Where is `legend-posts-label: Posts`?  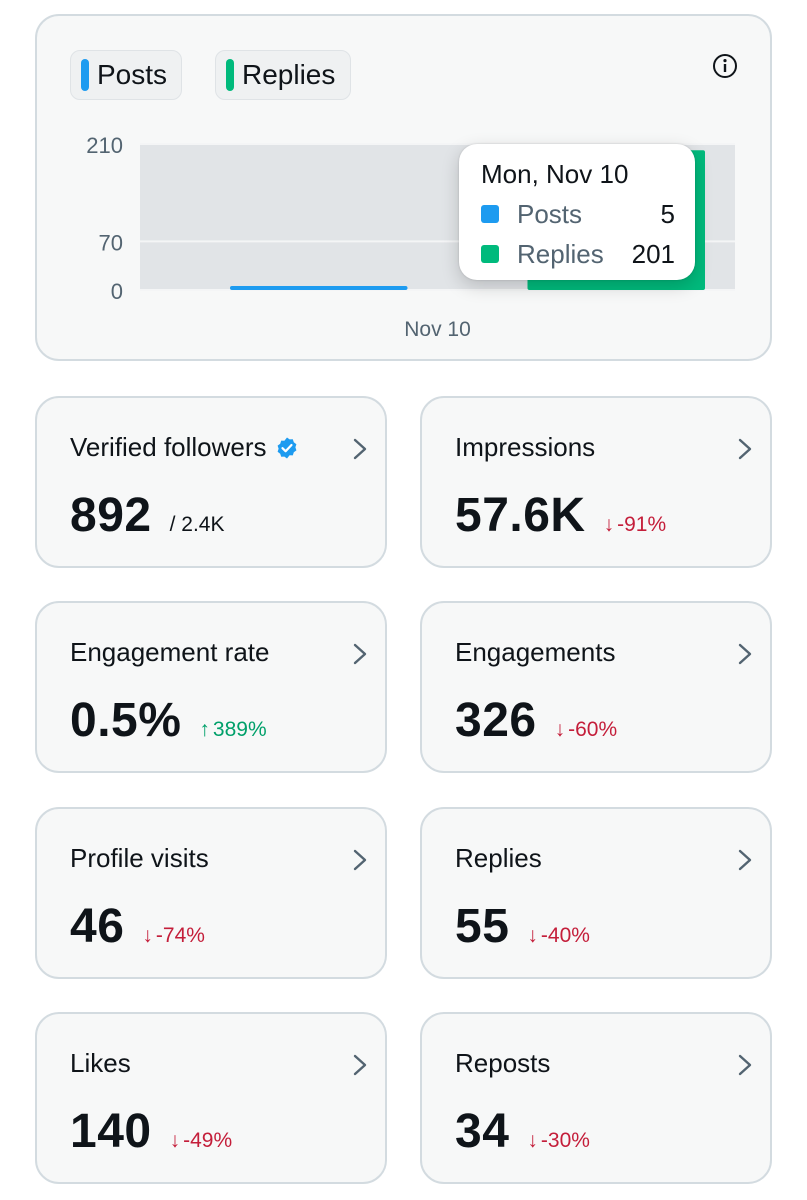
legend-posts-label: Posts is located at coordinates (132, 74).